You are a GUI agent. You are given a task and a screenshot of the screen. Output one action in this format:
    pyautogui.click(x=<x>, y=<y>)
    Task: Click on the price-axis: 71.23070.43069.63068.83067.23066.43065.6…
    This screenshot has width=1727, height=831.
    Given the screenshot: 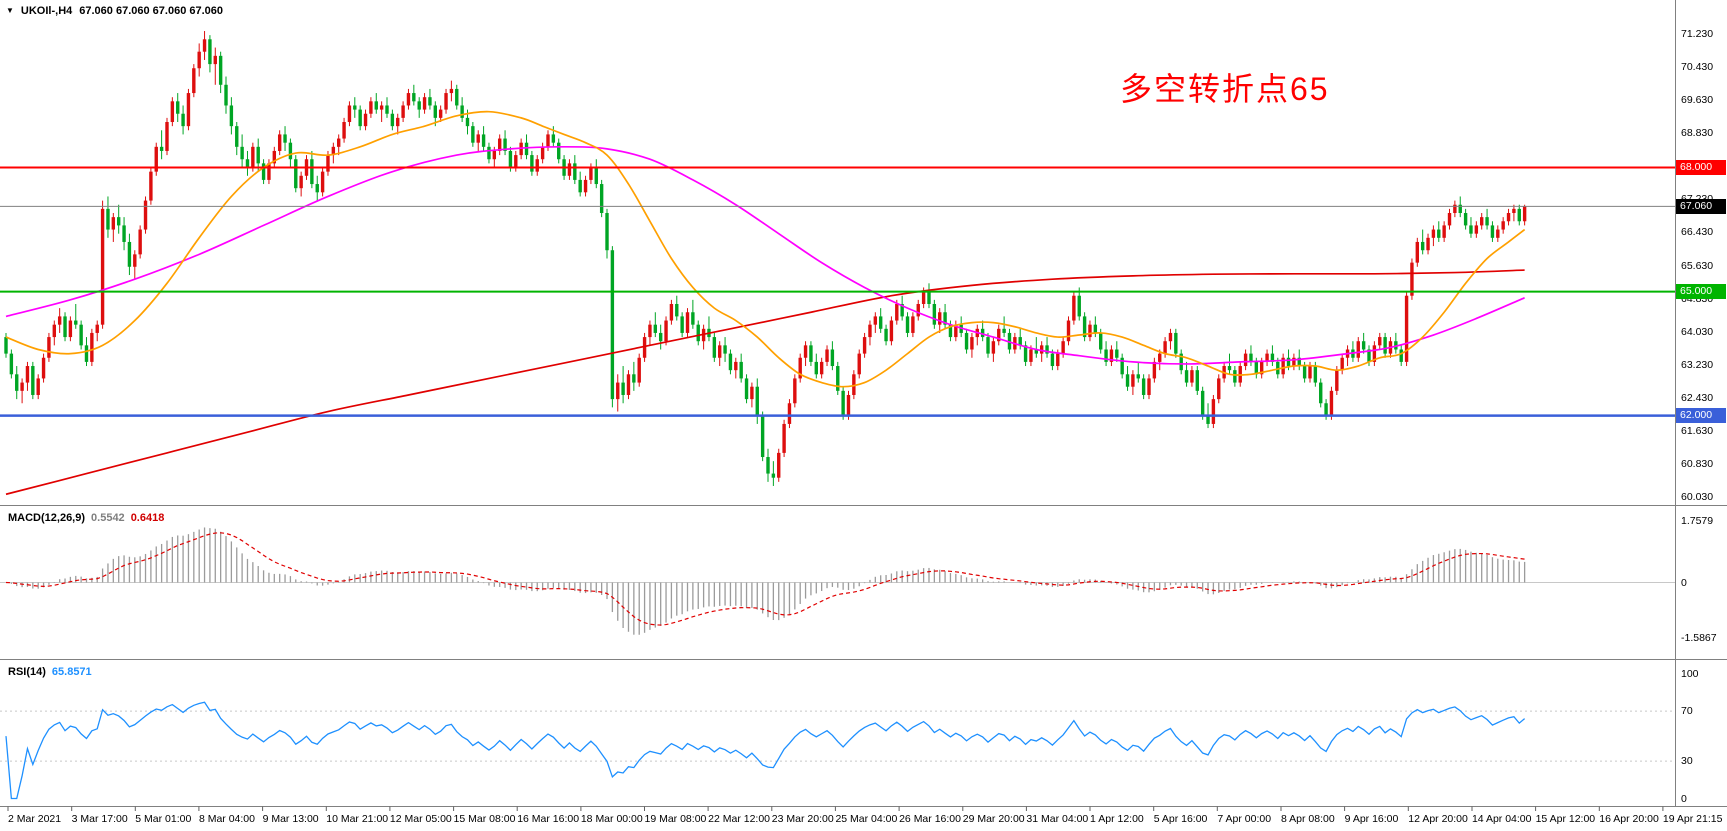 What is the action you would take?
    pyautogui.click(x=1701, y=415)
    